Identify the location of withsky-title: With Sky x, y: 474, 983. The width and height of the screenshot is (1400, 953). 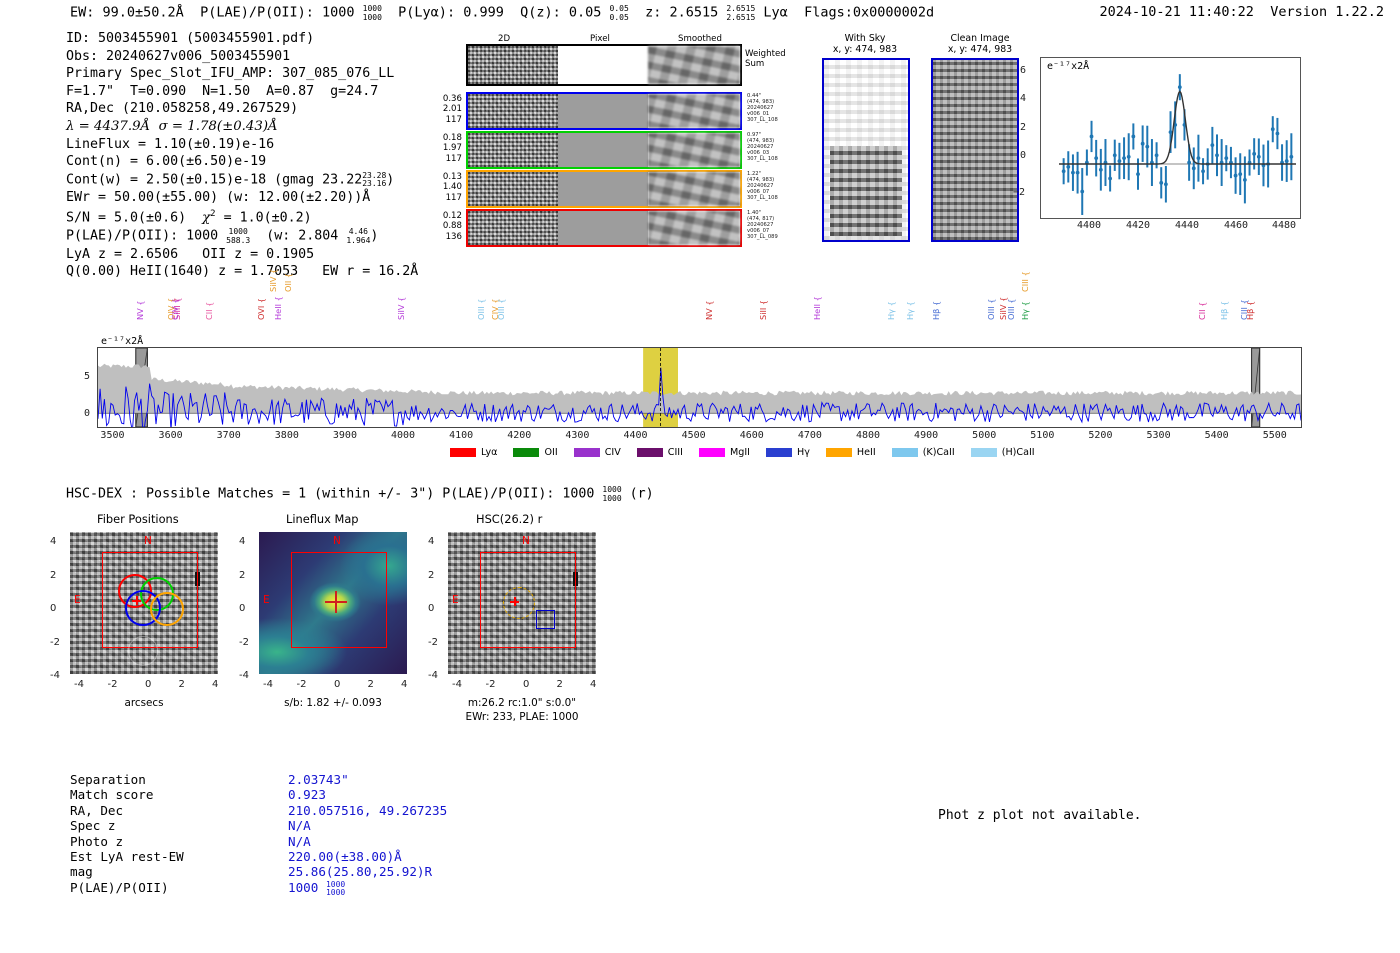
(865, 44).